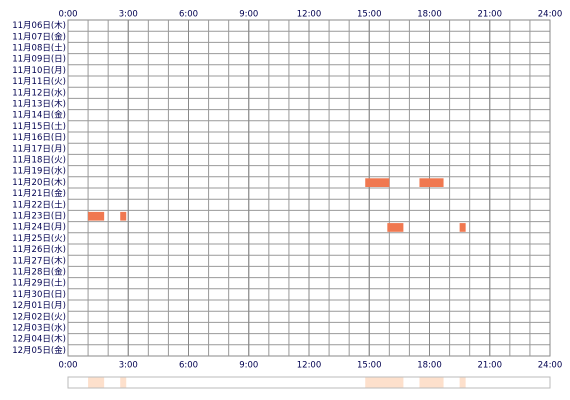 The width and height of the screenshot is (570, 400). I want to click on row-label: 11月29日(土), so click(39, 283).